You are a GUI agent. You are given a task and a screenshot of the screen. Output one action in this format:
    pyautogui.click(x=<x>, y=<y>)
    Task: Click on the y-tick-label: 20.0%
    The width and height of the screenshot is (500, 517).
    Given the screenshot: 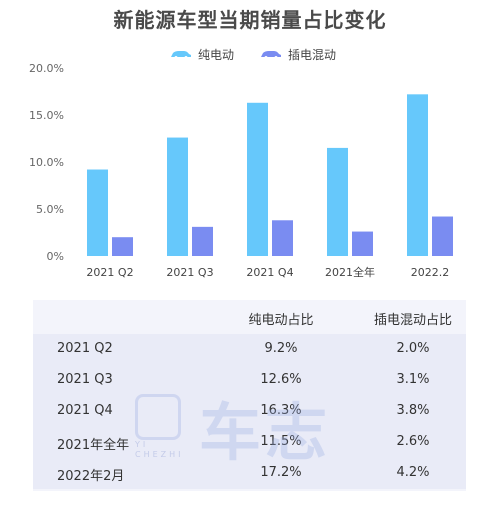 What is the action you would take?
    pyautogui.click(x=46, y=68)
    